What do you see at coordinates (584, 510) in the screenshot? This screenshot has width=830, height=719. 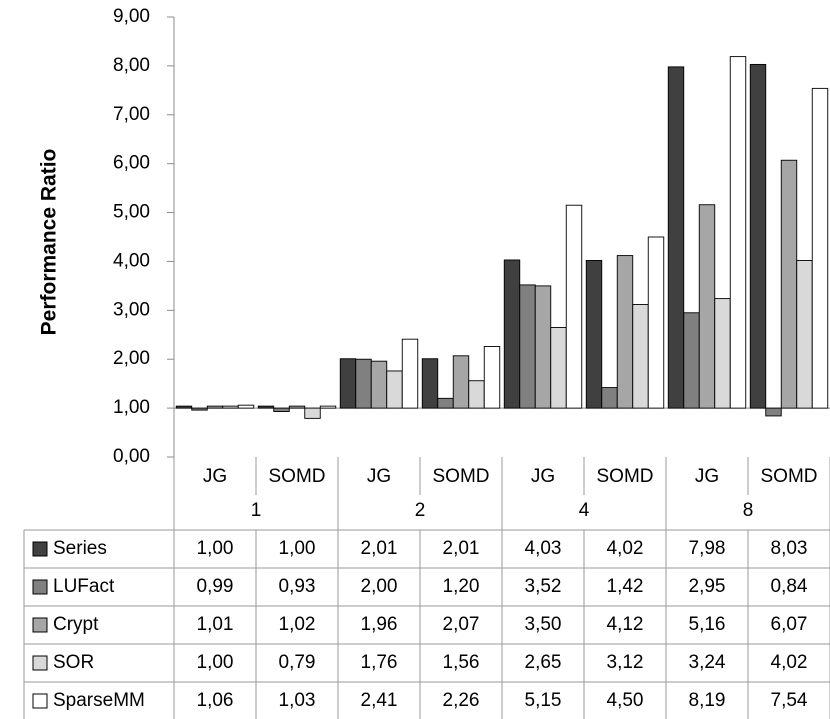 I see `x-group-label: 4` at bounding box center [584, 510].